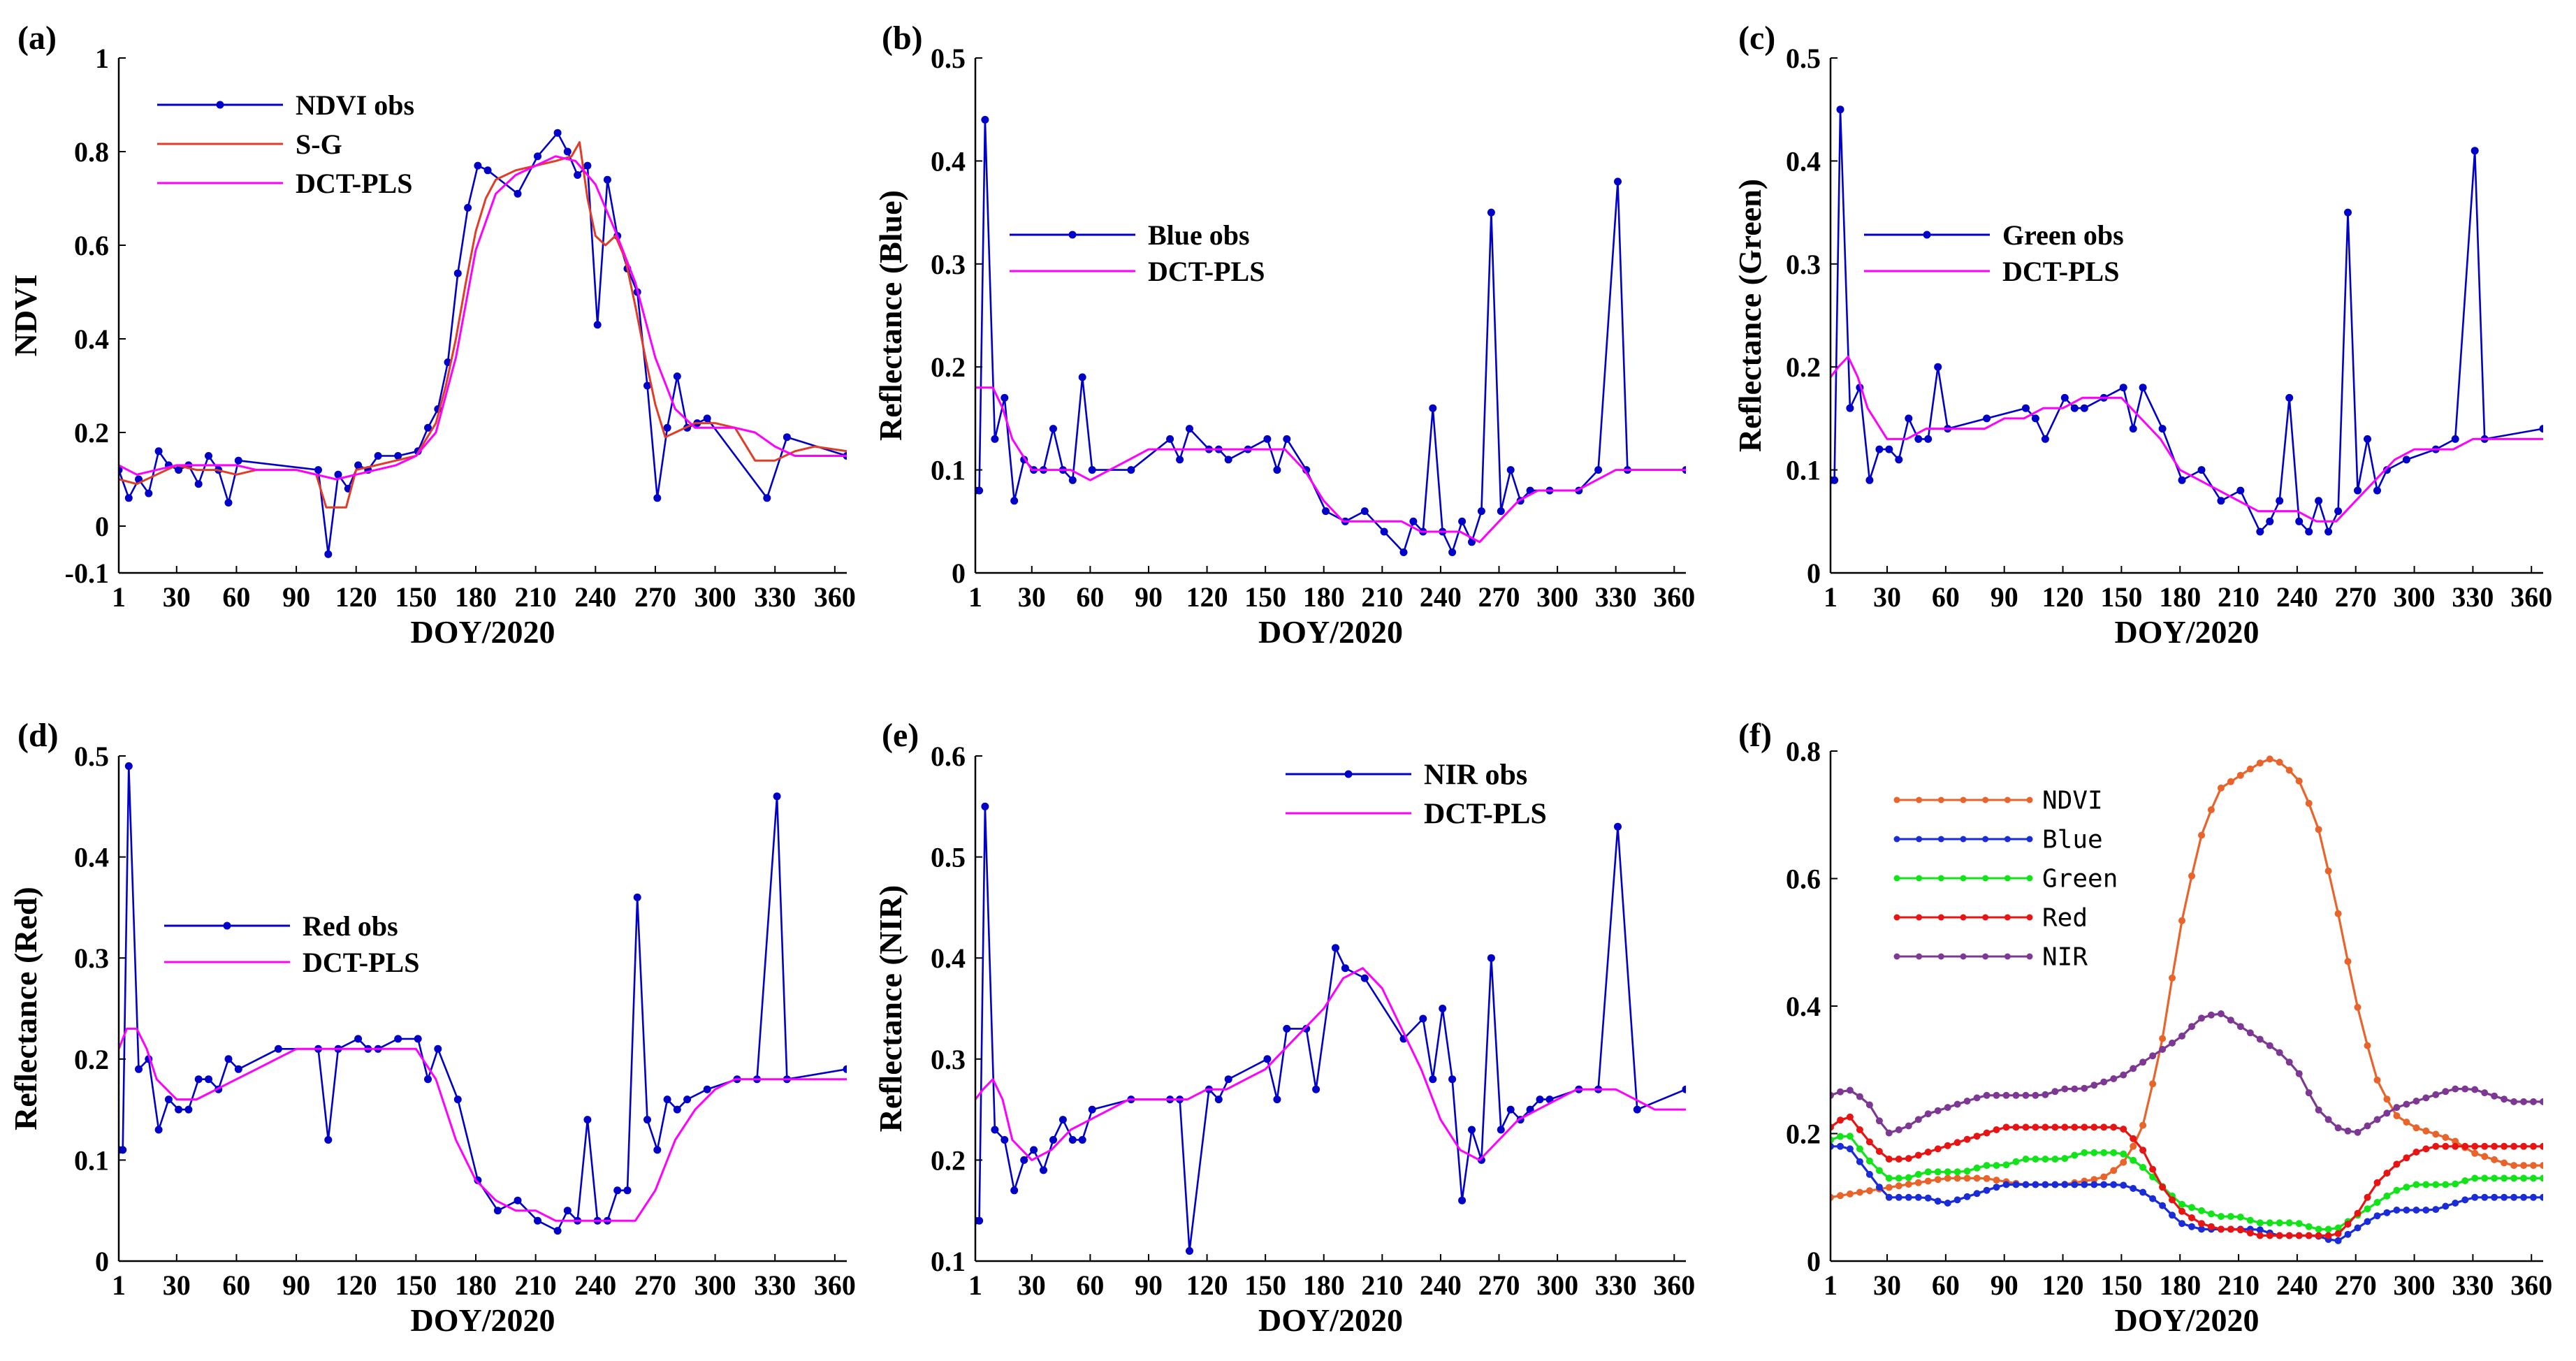  Describe the element at coordinates (2065, 918) in the screenshot. I see `legend-label: Red` at that location.